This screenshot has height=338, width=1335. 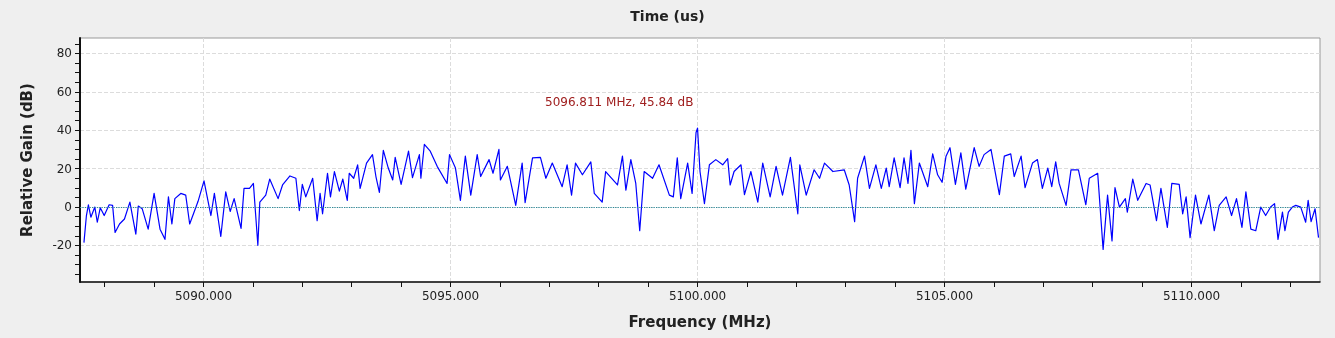 What do you see at coordinates (64, 168) in the screenshot?
I see `y-tick-label: 20` at bounding box center [64, 168].